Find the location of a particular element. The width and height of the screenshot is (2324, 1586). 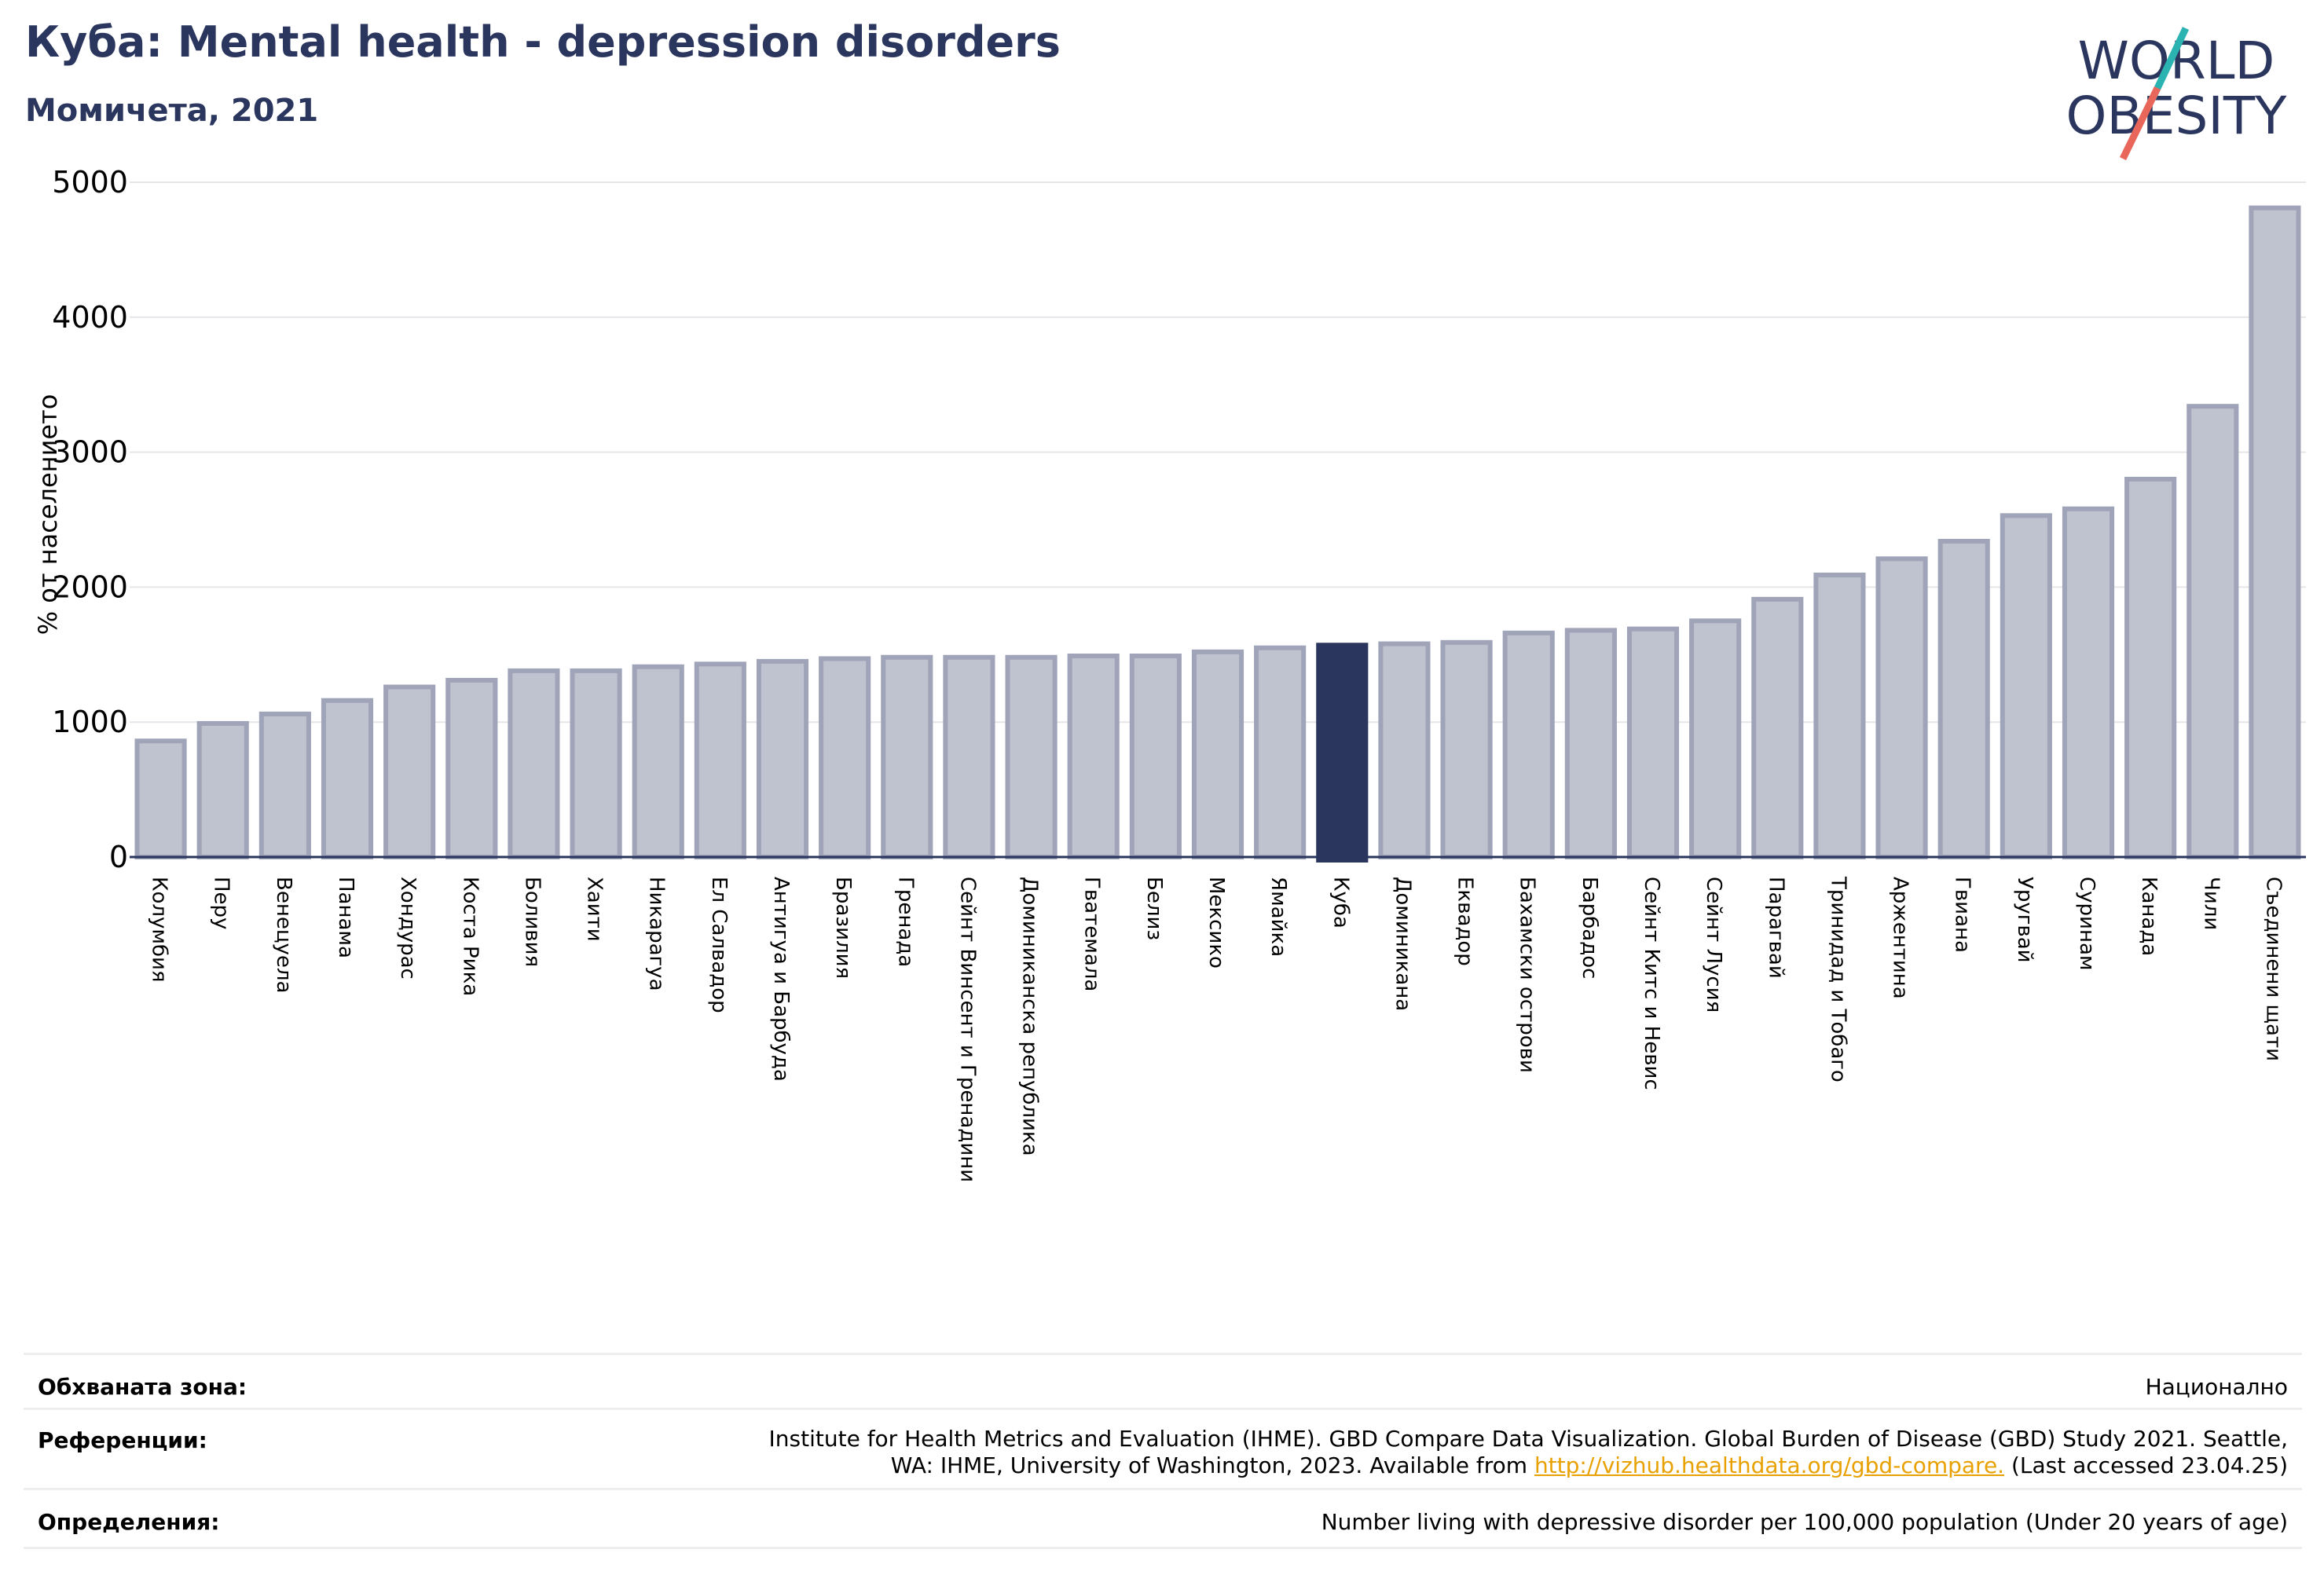

chart-subtitle: Момичета, 2021 is located at coordinates (172, 111).